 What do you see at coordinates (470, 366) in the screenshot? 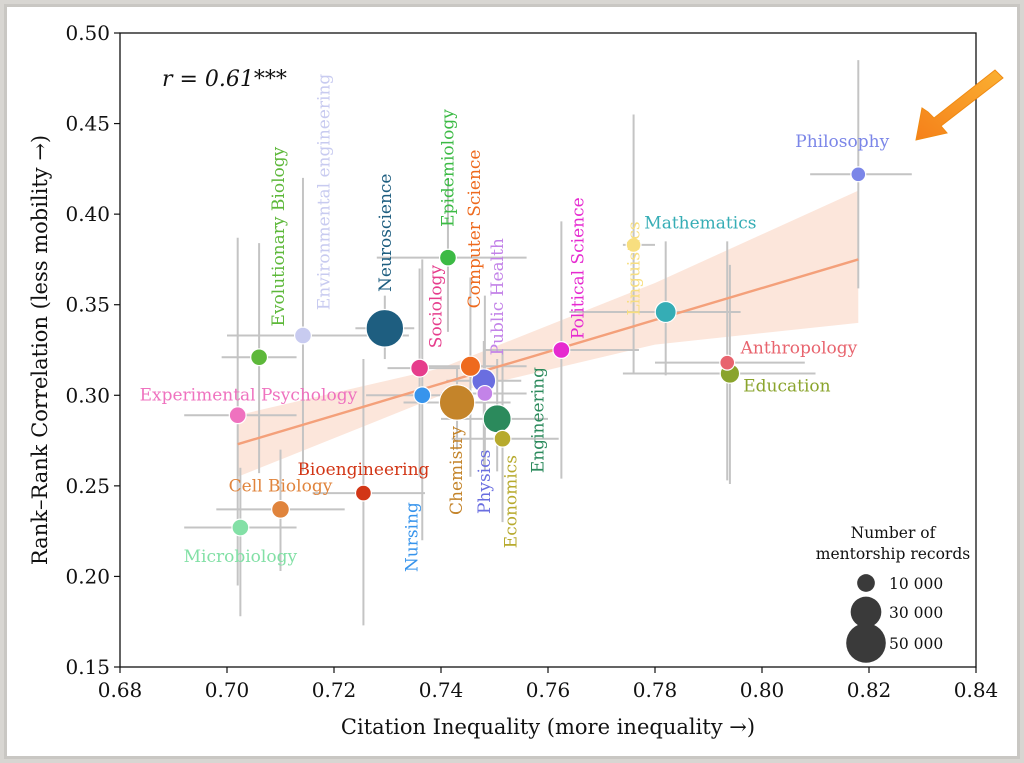
I see `point-computer-science` at bounding box center [470, 366].